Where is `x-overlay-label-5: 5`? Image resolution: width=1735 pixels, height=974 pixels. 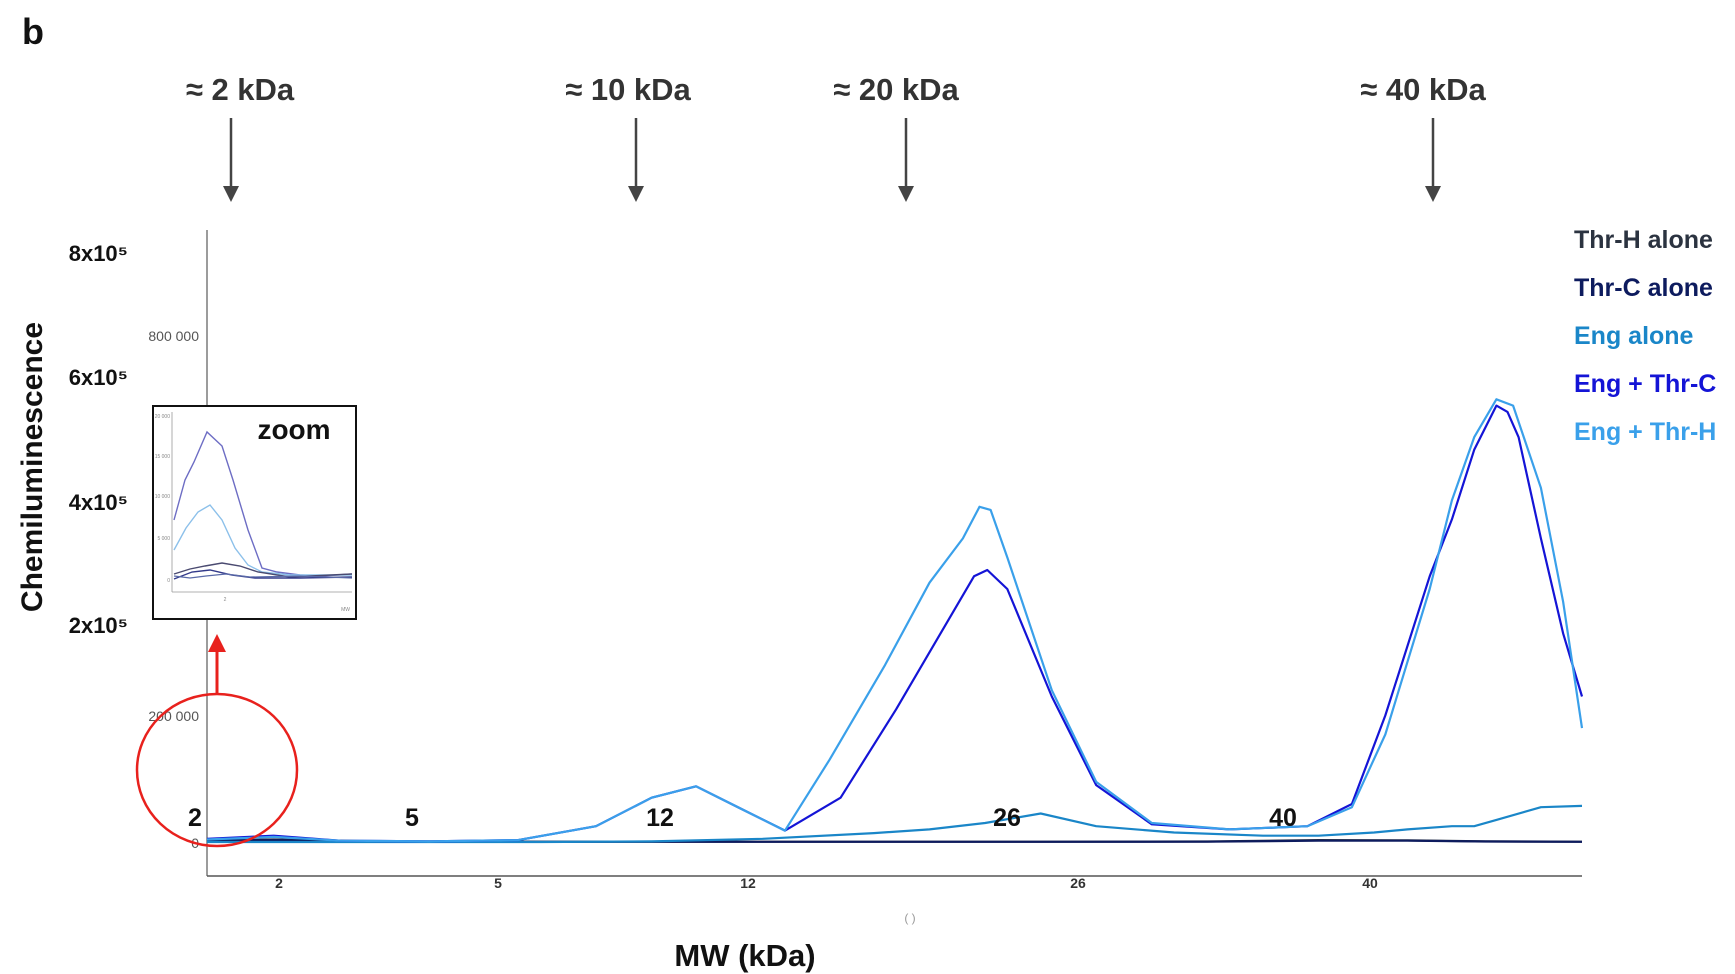 x-overlay-label-5: 5 is located at coordinates (412, 818).